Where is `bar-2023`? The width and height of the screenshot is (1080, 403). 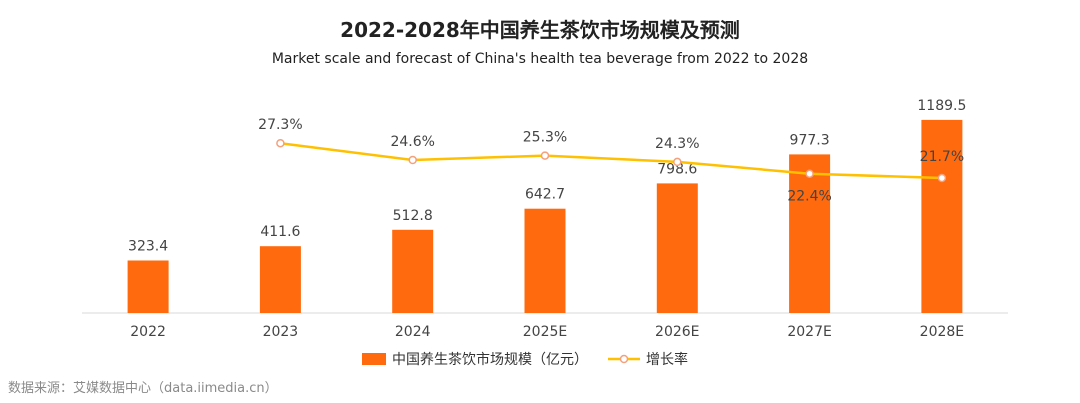 bar-2023 is located at coordinates (280, 279).